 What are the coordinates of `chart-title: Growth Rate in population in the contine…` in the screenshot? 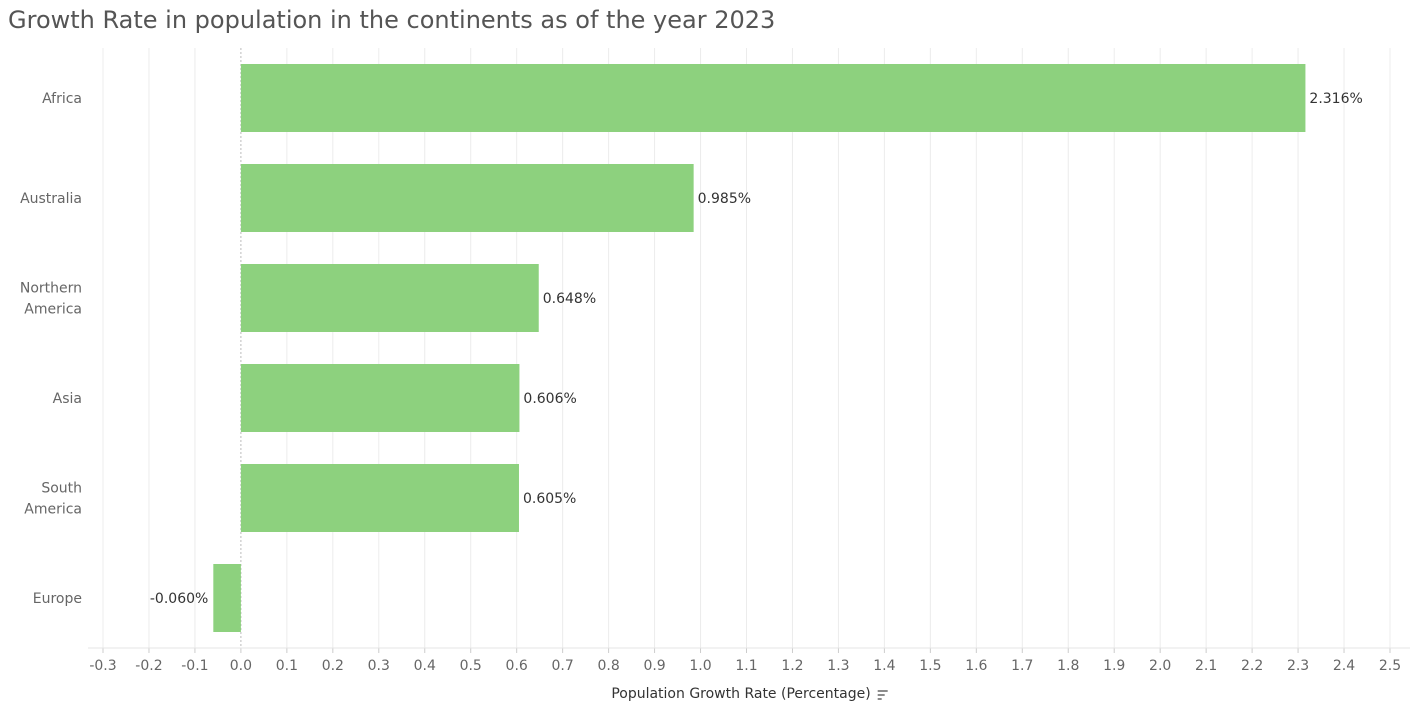 It's located at (392, 20).